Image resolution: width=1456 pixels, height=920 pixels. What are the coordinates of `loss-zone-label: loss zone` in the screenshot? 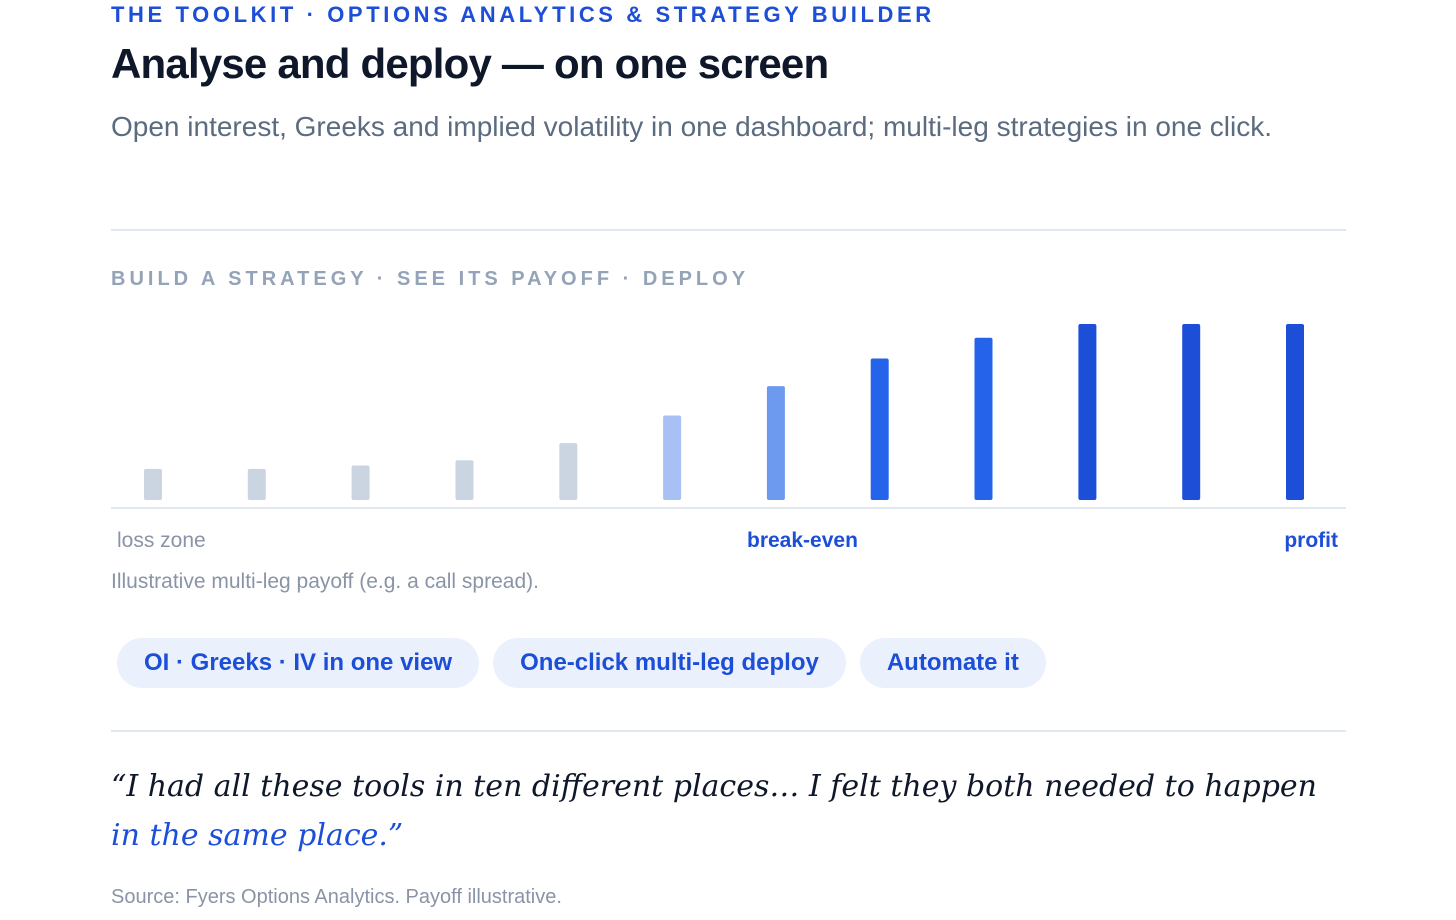 It's located at (161, 540).